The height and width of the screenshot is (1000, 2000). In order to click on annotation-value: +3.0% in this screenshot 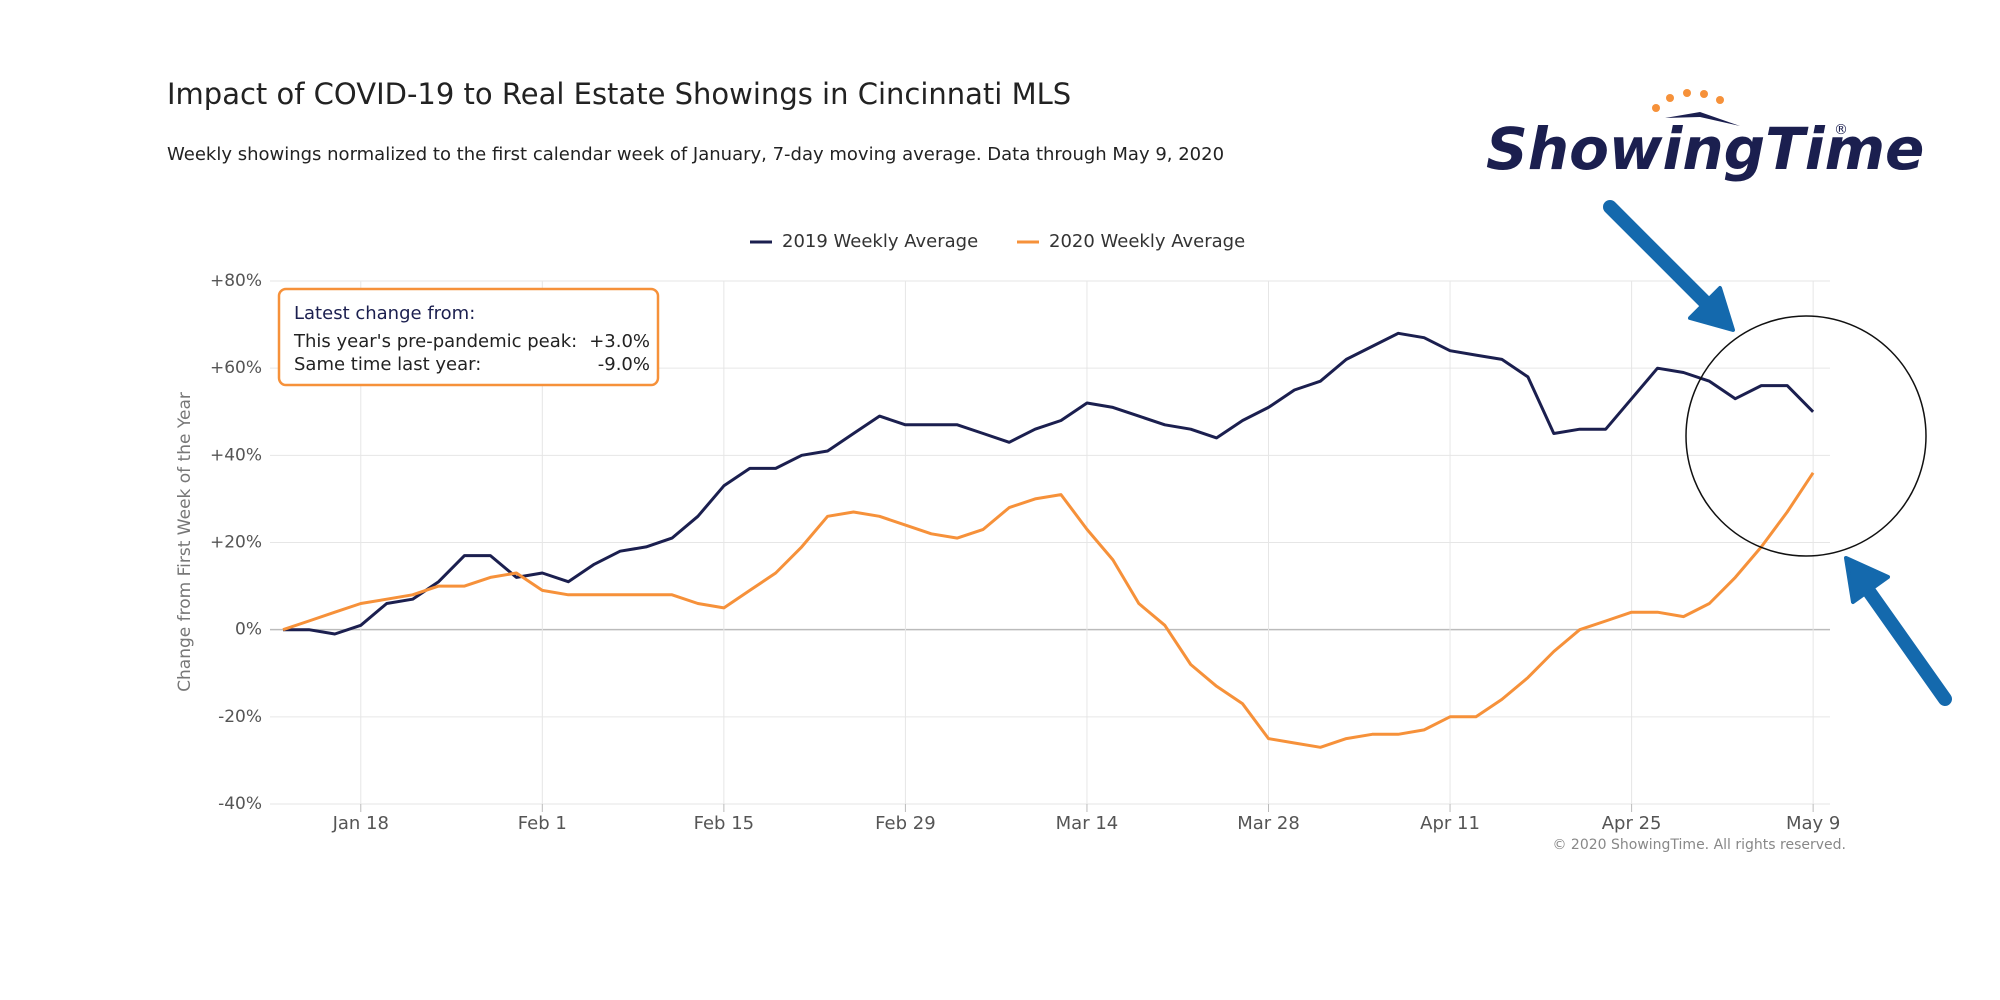, I will do `click(619, 341)`.